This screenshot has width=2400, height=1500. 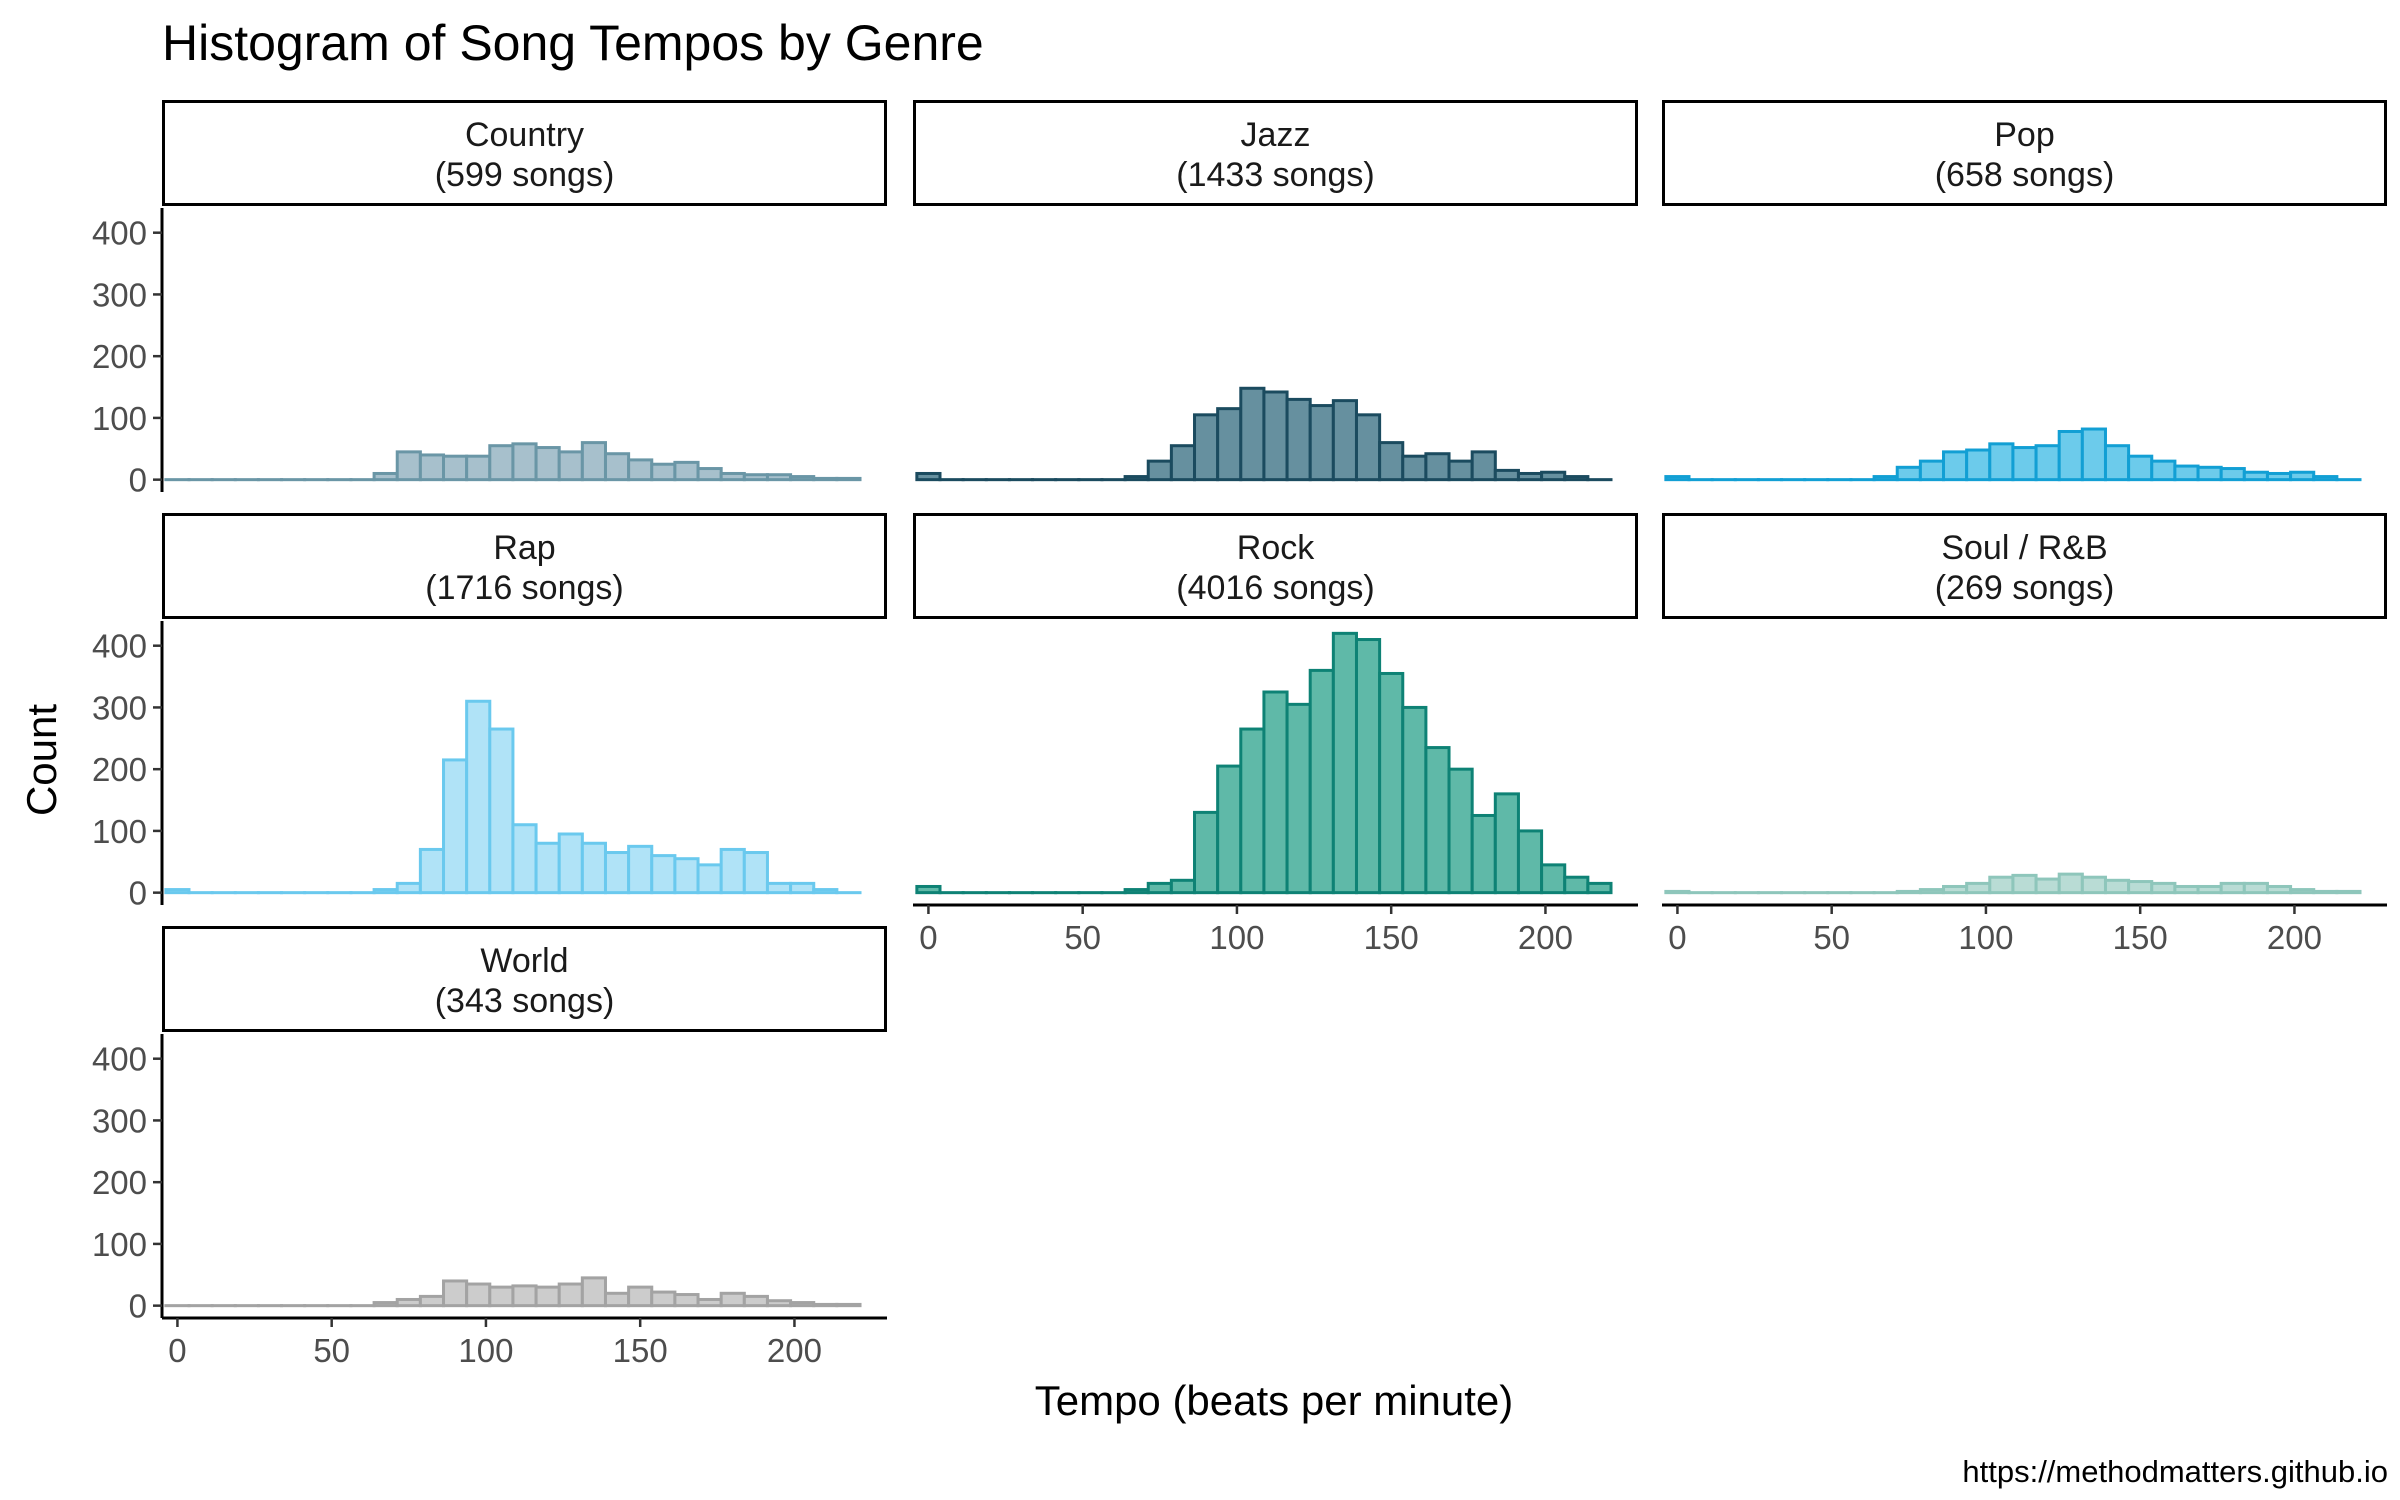 I want to click on histogram-bars-rap, so click(x=513, y=797).